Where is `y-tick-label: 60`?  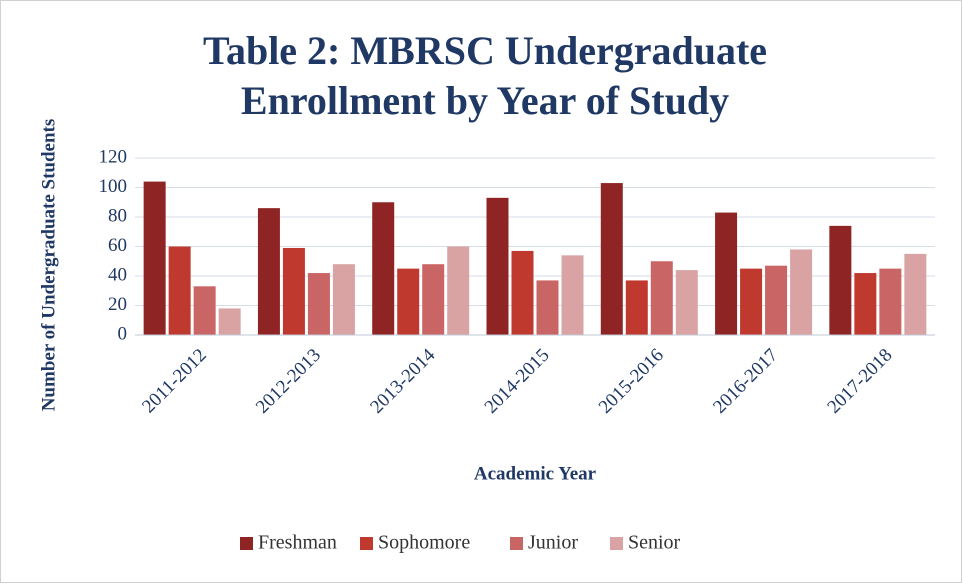
y-tick-label: 60 is located at coordinates (117, 245).